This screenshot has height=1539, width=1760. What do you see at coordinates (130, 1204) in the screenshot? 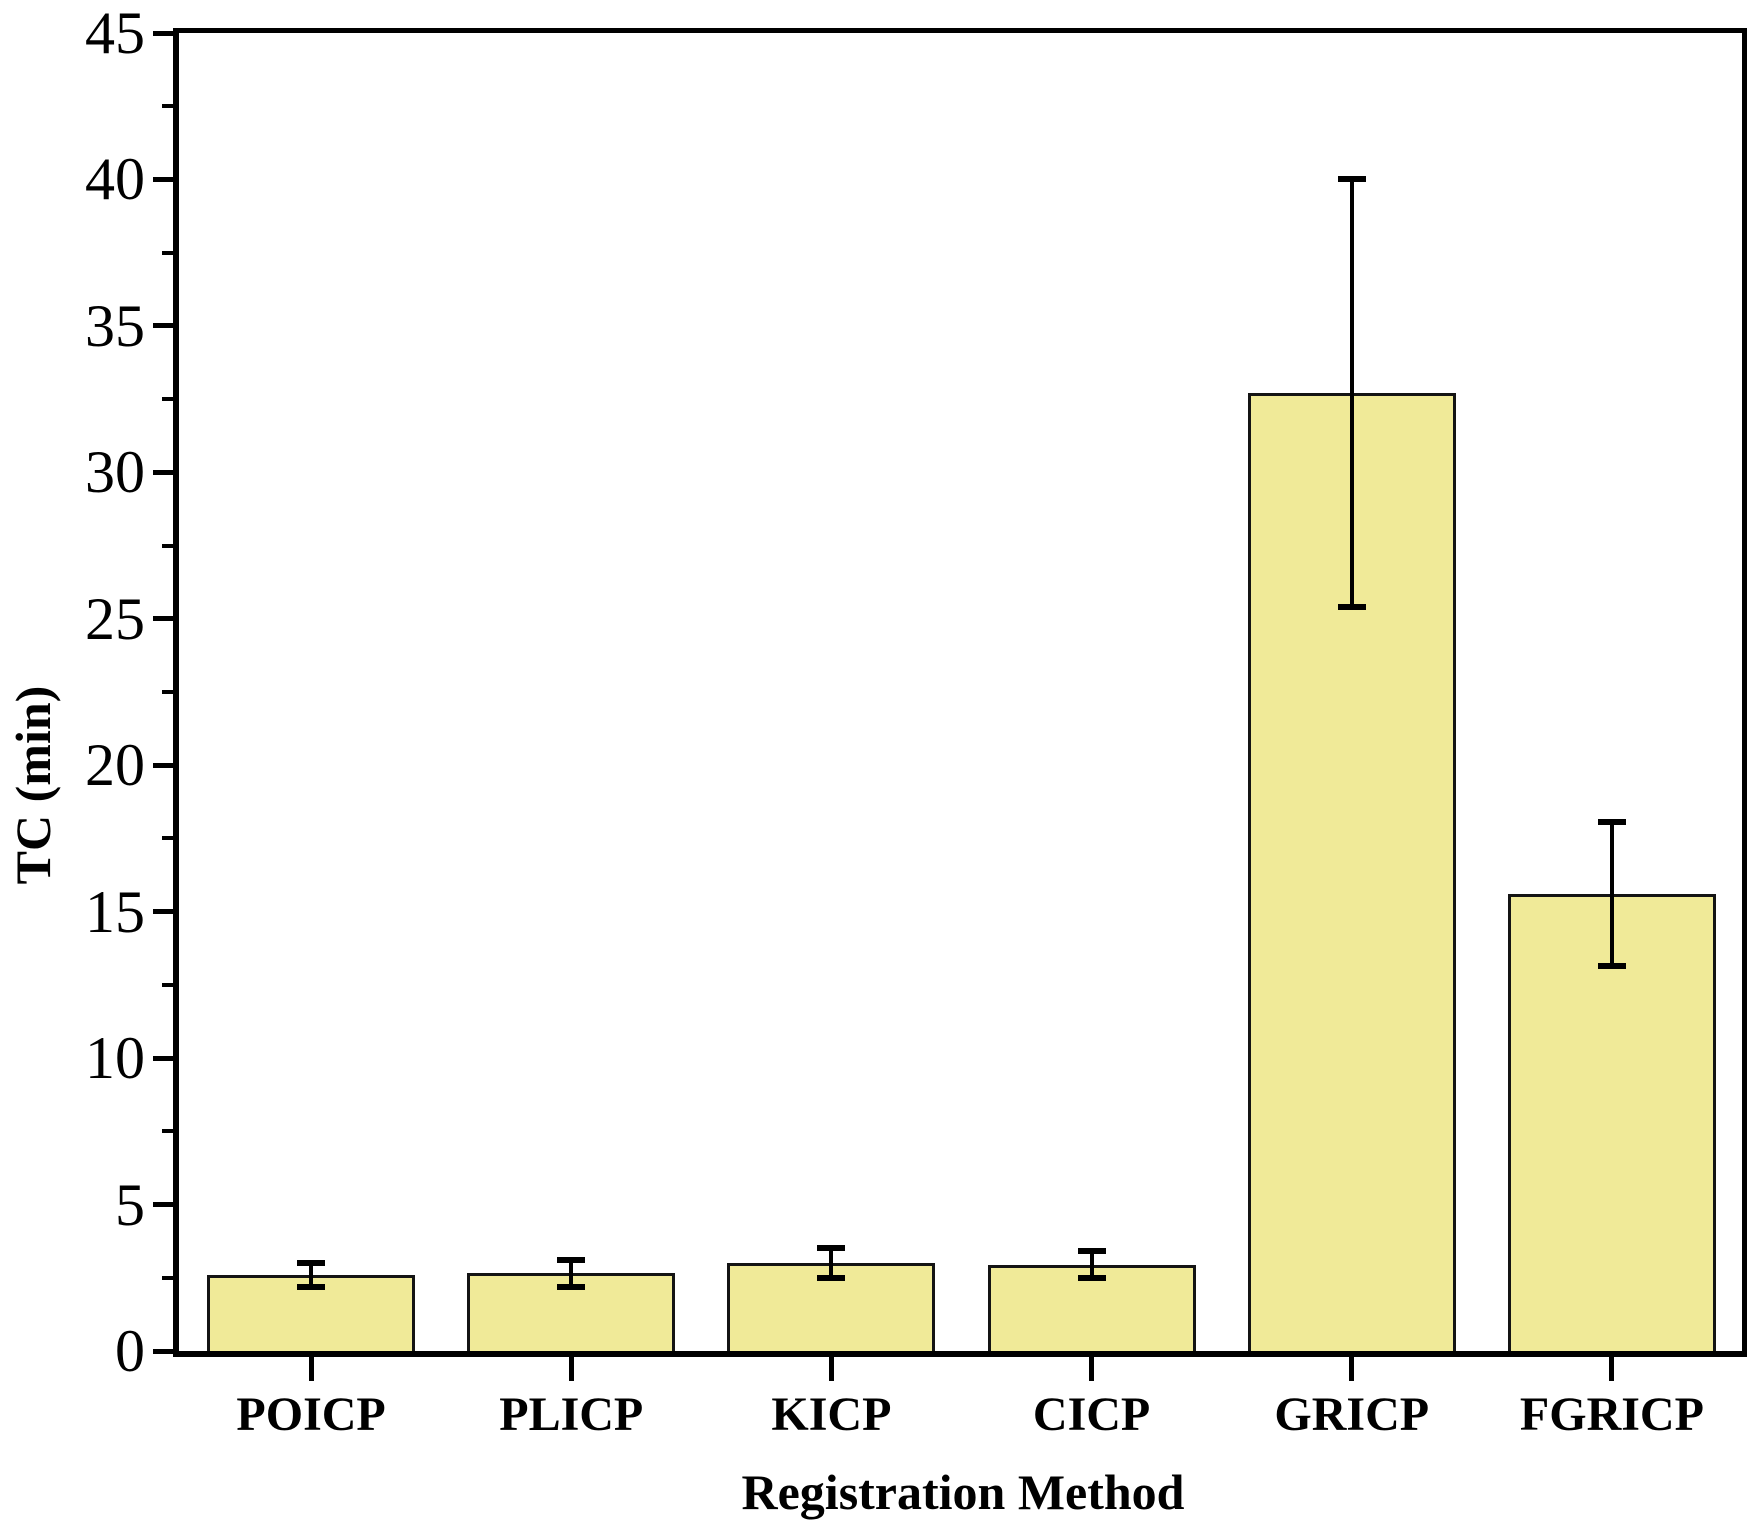
I see `y-axis-tick-label-5: 5` at bounding box center [130, 1204].